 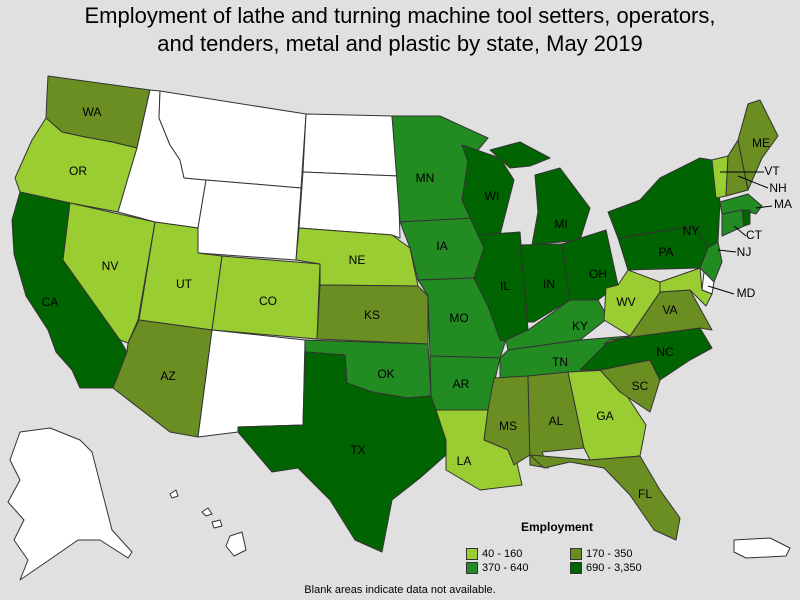 I want to click on state-ME, so click(x=758, y=145).